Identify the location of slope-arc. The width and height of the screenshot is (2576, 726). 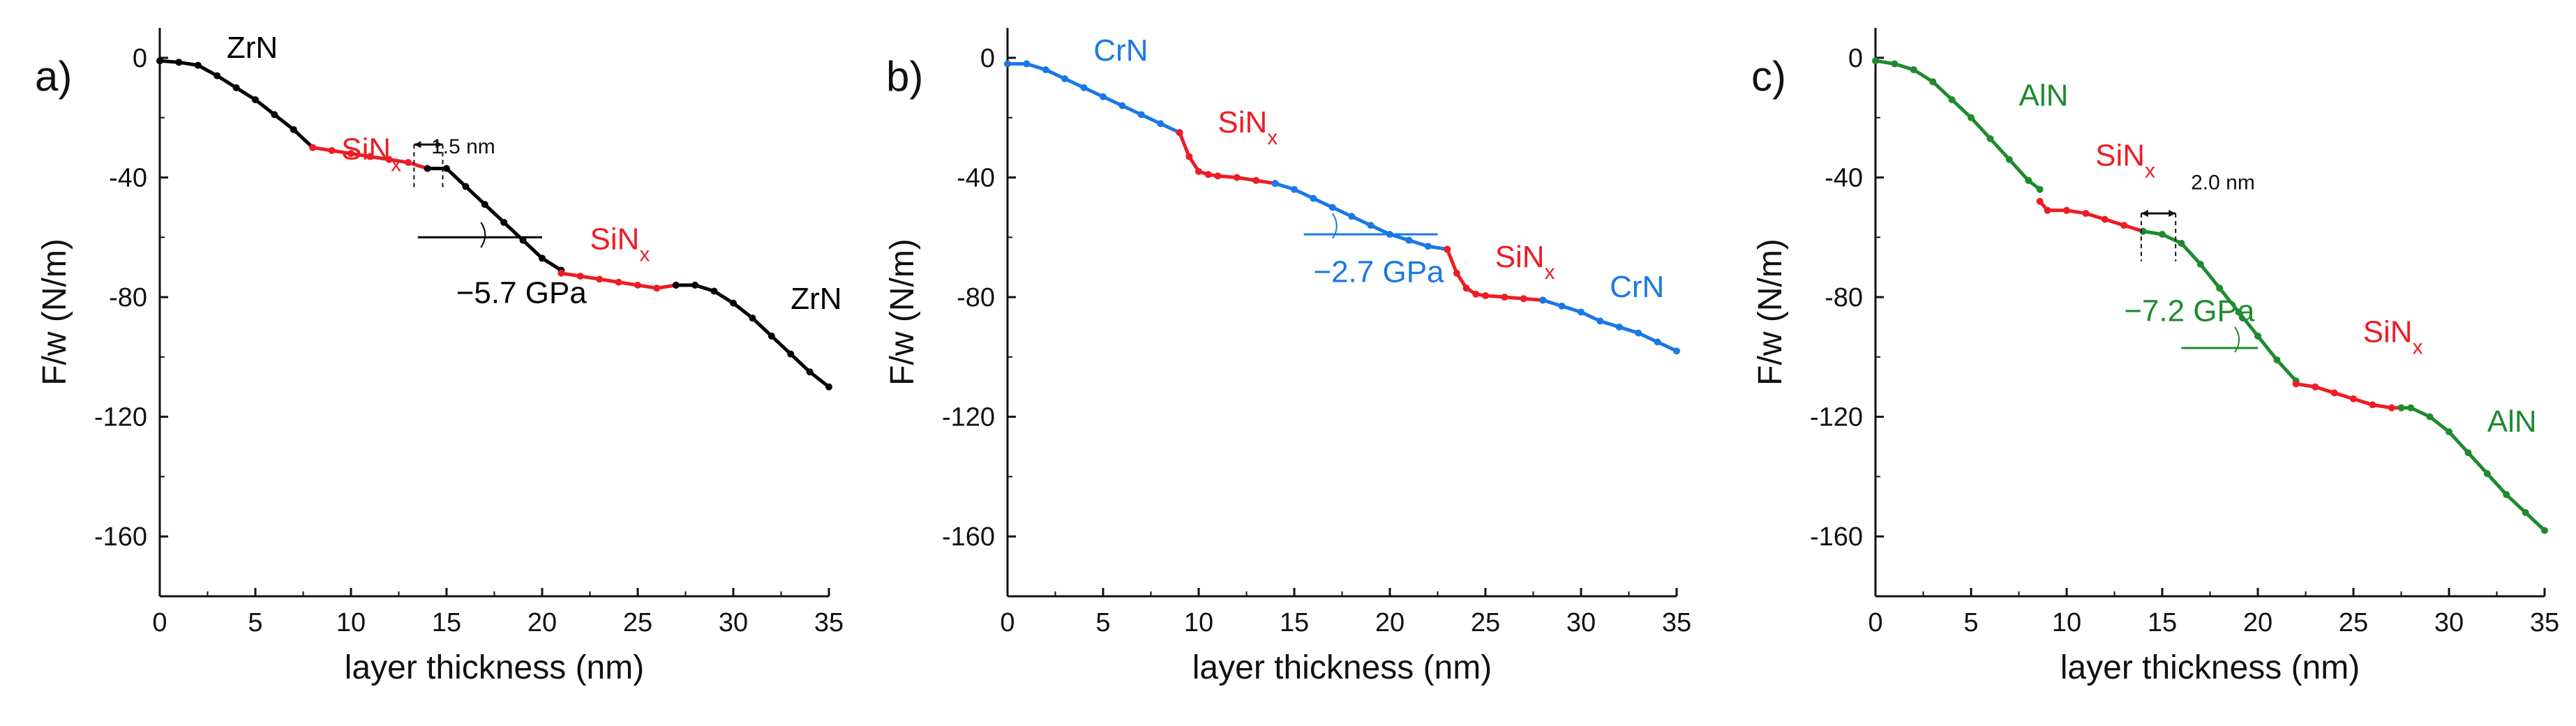
(2237, 339).